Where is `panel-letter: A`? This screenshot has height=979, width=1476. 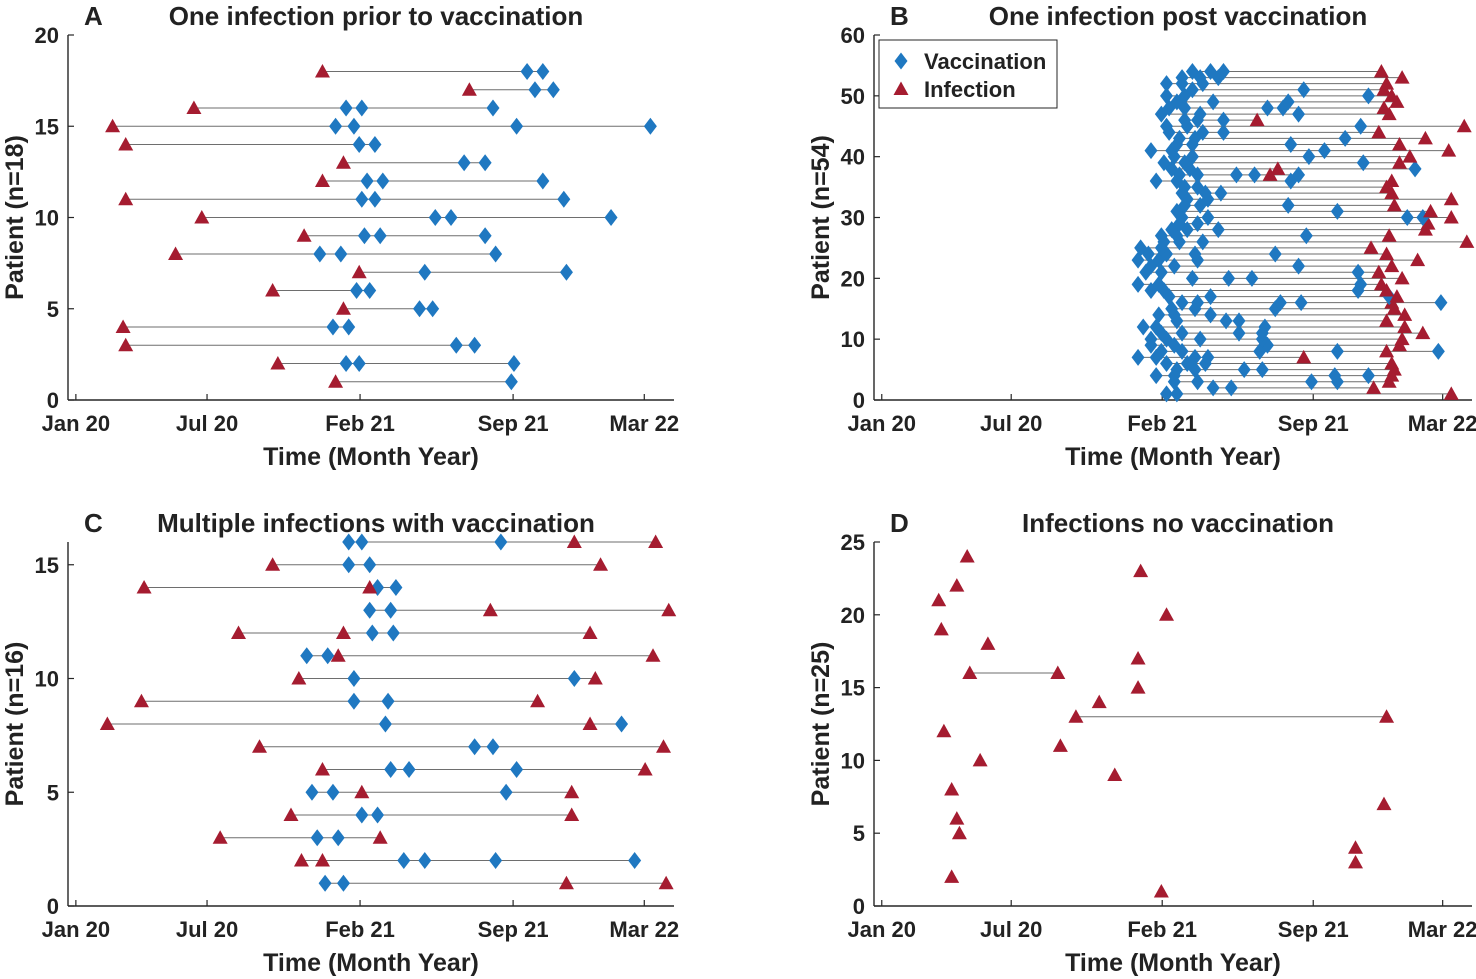 panel-letter: A is located at coordinates (93, 16).